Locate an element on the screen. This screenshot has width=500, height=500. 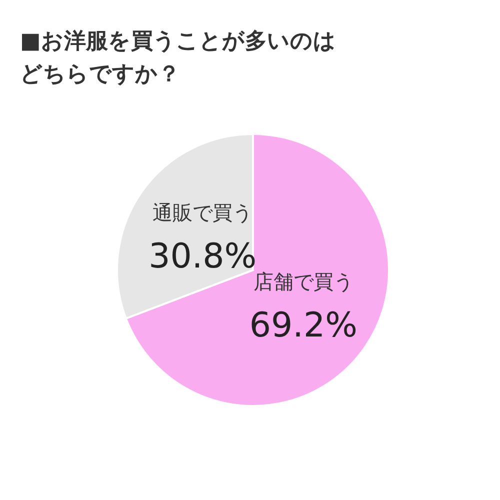
data-label: 69.2% is located at coordinates (303, 326).